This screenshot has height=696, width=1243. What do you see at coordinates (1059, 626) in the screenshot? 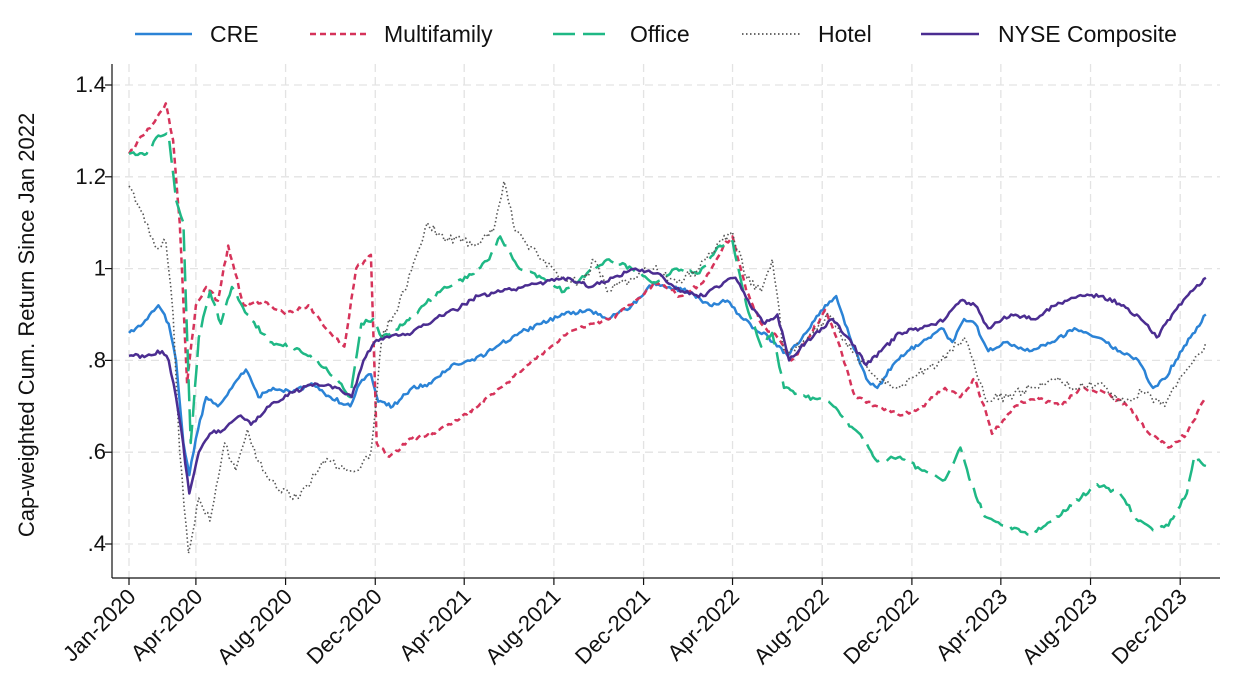
I see `x-tick-label: Aug-2023` at bounding box center [1059, 626].